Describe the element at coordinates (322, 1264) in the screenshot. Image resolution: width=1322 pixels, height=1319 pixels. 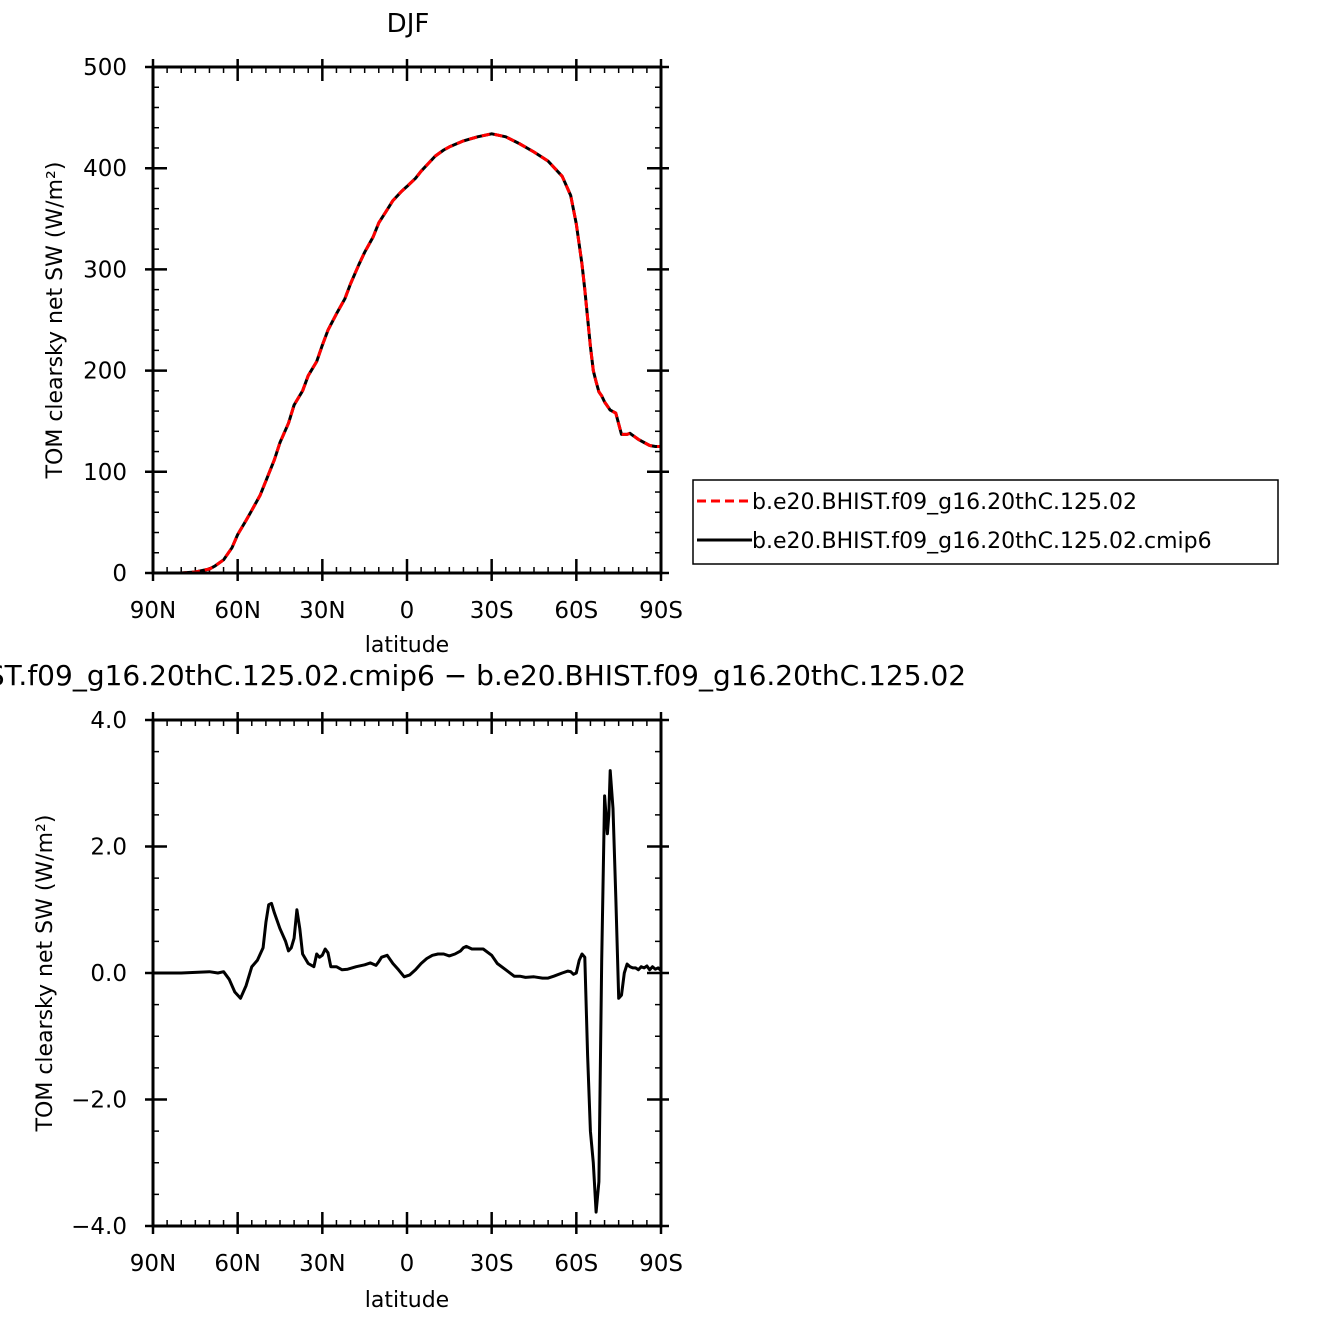
I see `bottom-xticklabel: 30N` at that location.